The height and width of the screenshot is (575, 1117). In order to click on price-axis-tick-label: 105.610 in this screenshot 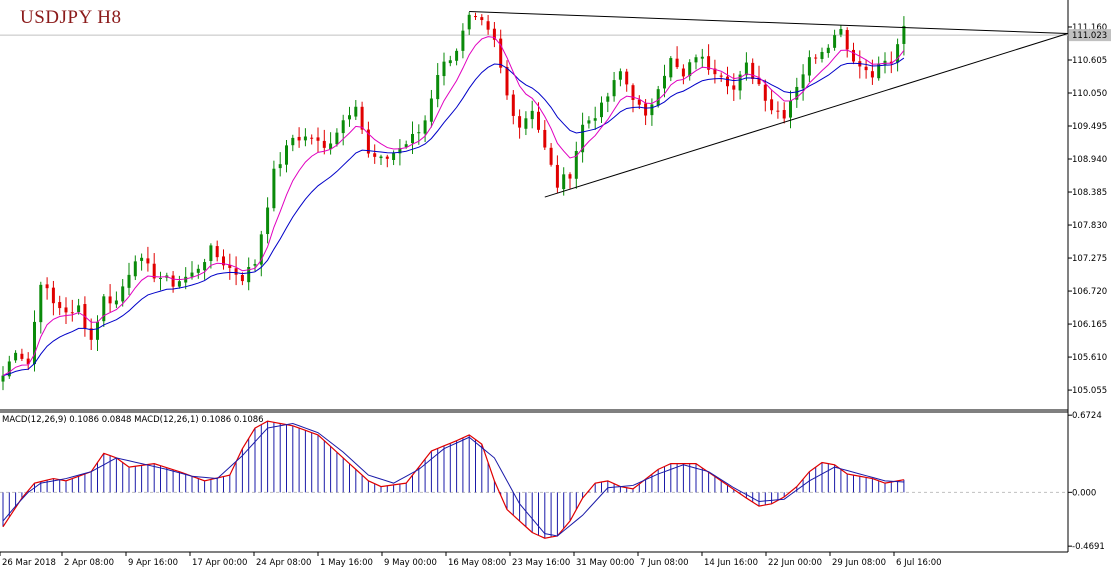, I will do `click(1089, 358)`.